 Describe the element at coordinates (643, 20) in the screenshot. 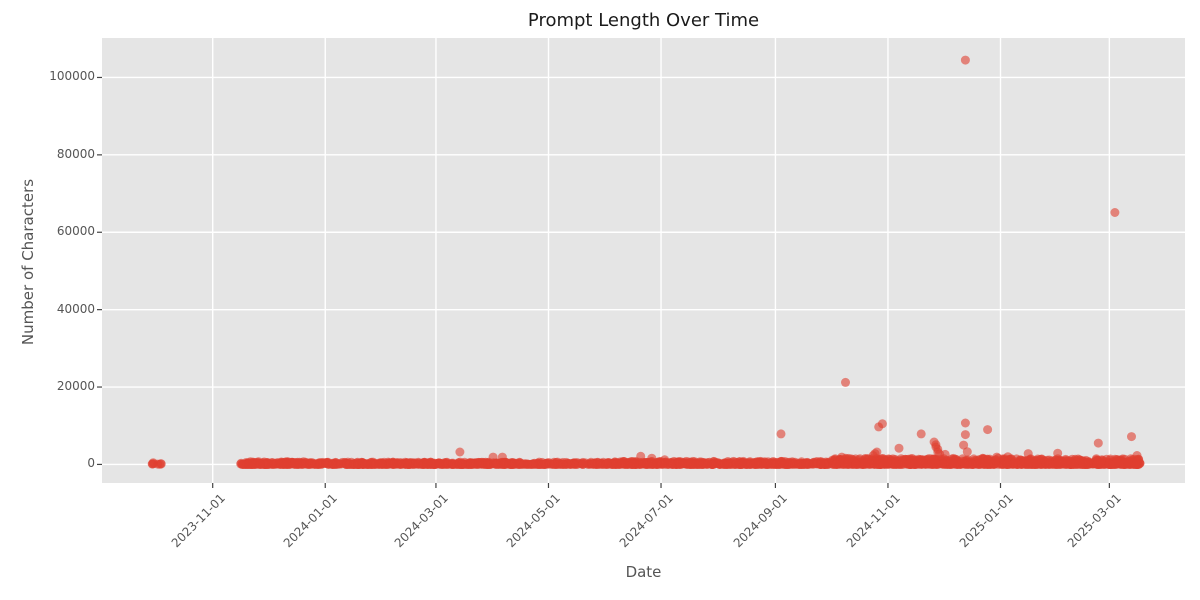

I see `chart-title: Prompt Length Over Time` at that location.